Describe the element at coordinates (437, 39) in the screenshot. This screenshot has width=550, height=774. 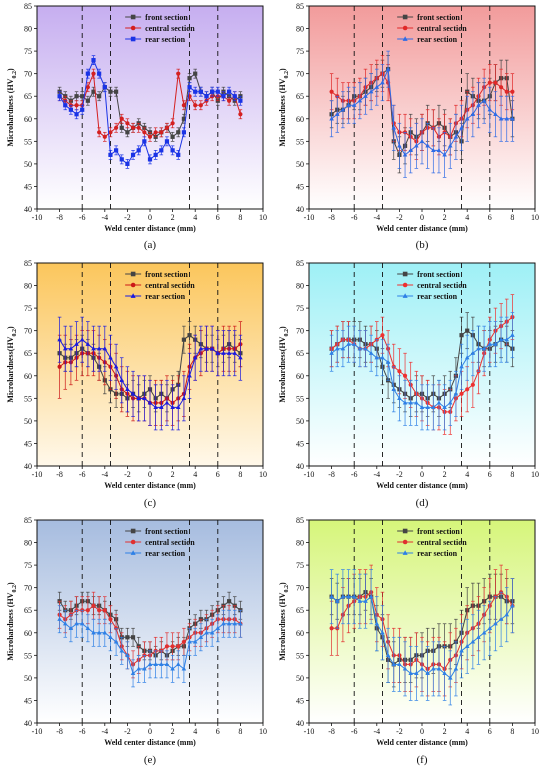
I see `legend-label: rear section` at that location.